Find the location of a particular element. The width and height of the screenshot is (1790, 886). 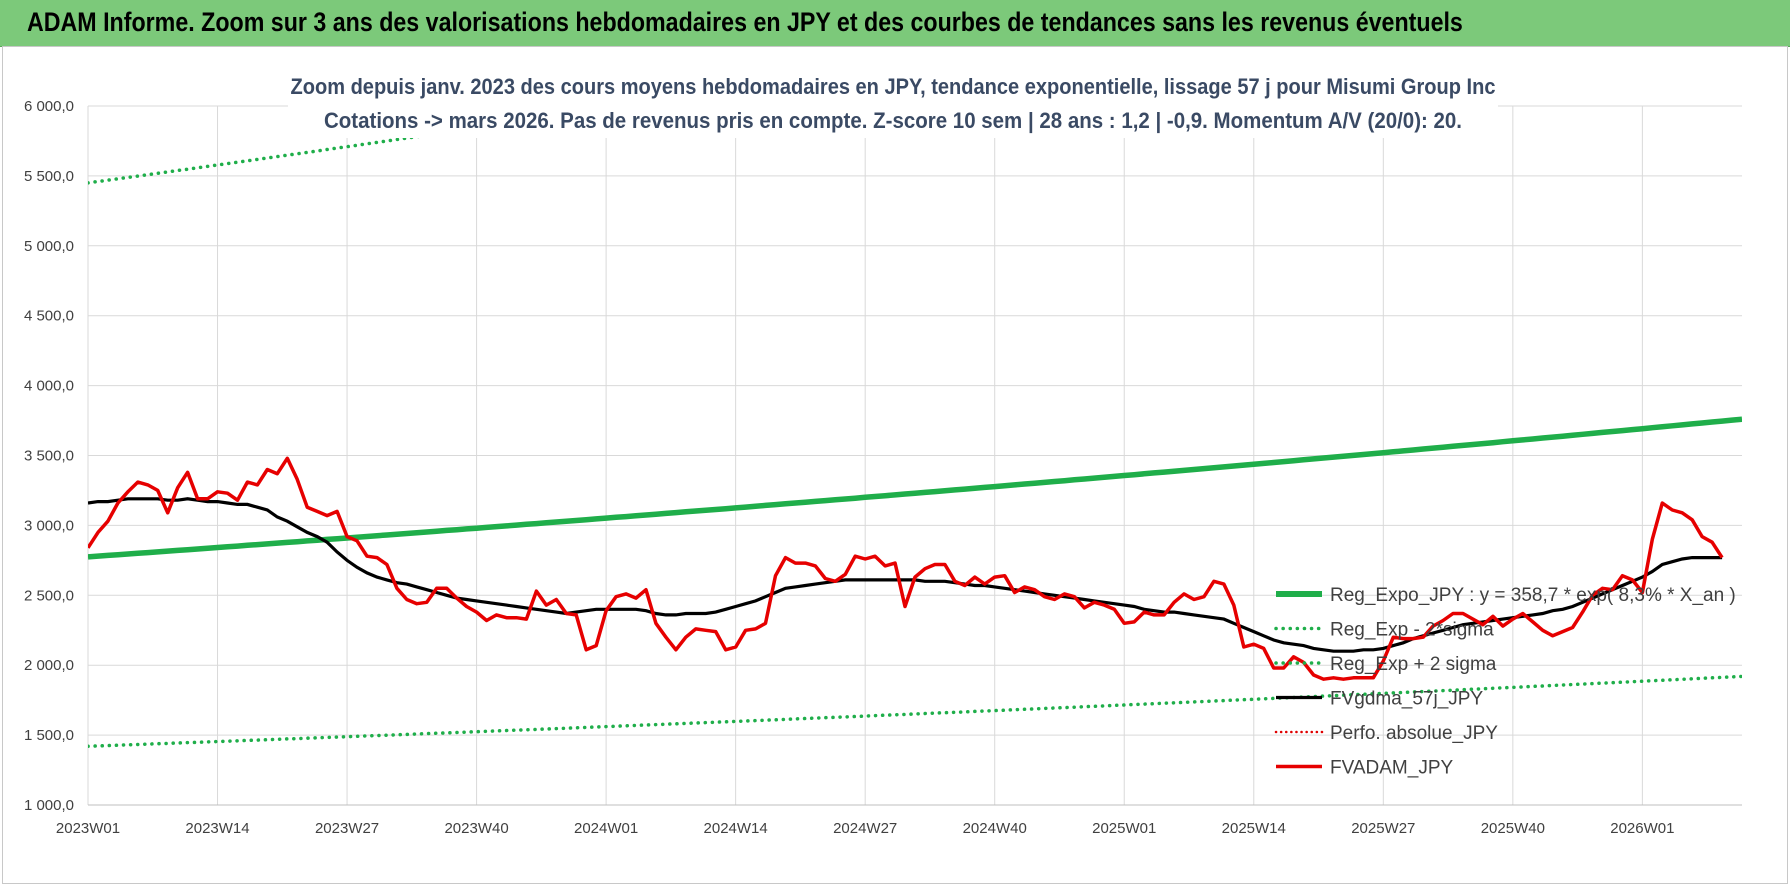

x-tick-label: 2023W14 is located at coordinates (217, 828).